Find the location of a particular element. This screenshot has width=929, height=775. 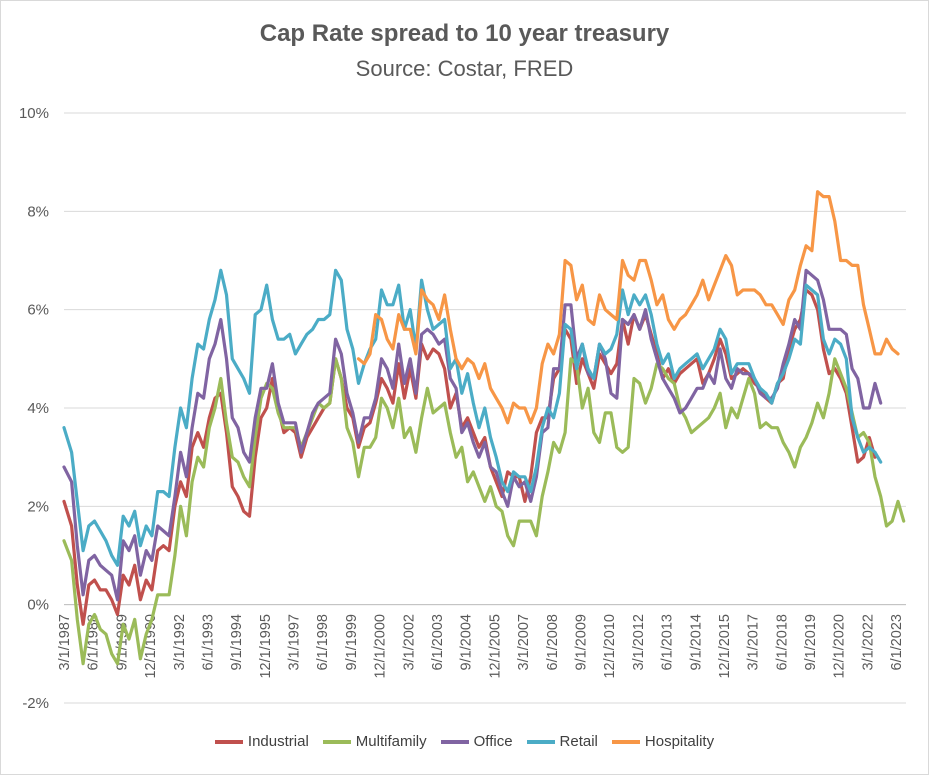

legend-item-industrial: Industrial is located at coordinates (261, 741).